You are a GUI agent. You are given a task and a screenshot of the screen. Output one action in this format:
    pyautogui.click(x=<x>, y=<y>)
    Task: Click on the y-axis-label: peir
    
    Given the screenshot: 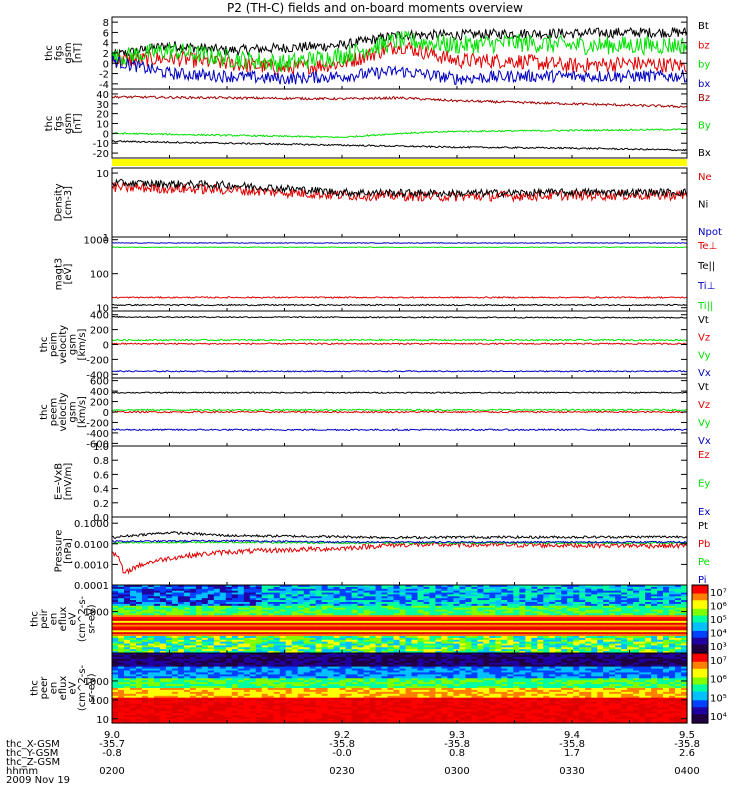 What is the action you would take?
    pyautogui.click(x=44, y=618)
    